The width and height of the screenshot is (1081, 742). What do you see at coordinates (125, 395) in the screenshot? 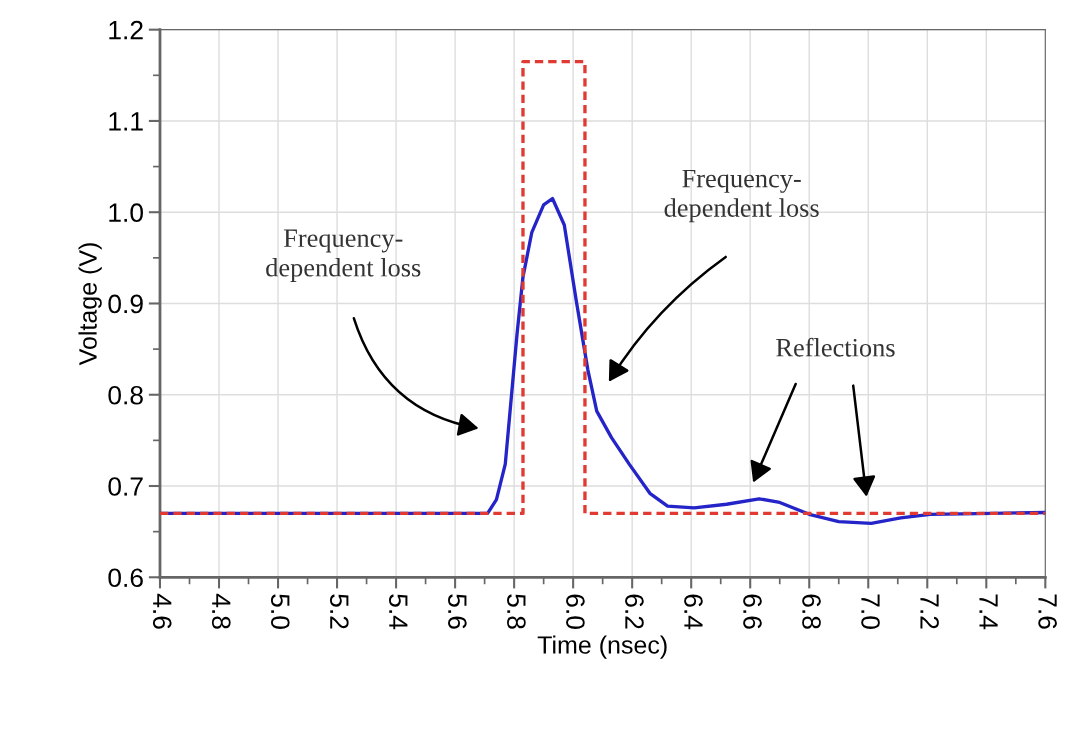
I see `y-tick-label: 0.8` at bounding box center [125, 395].